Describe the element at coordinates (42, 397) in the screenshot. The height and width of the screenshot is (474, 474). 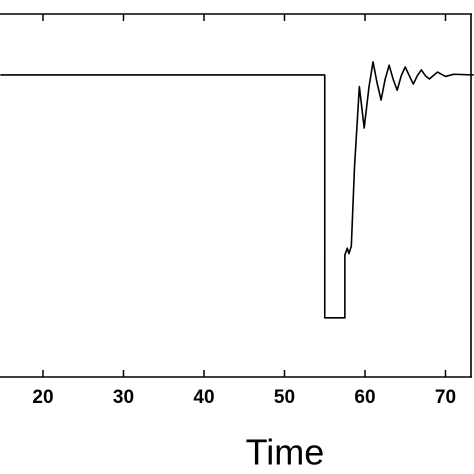
I see `x-tick-label: 20` at that location.